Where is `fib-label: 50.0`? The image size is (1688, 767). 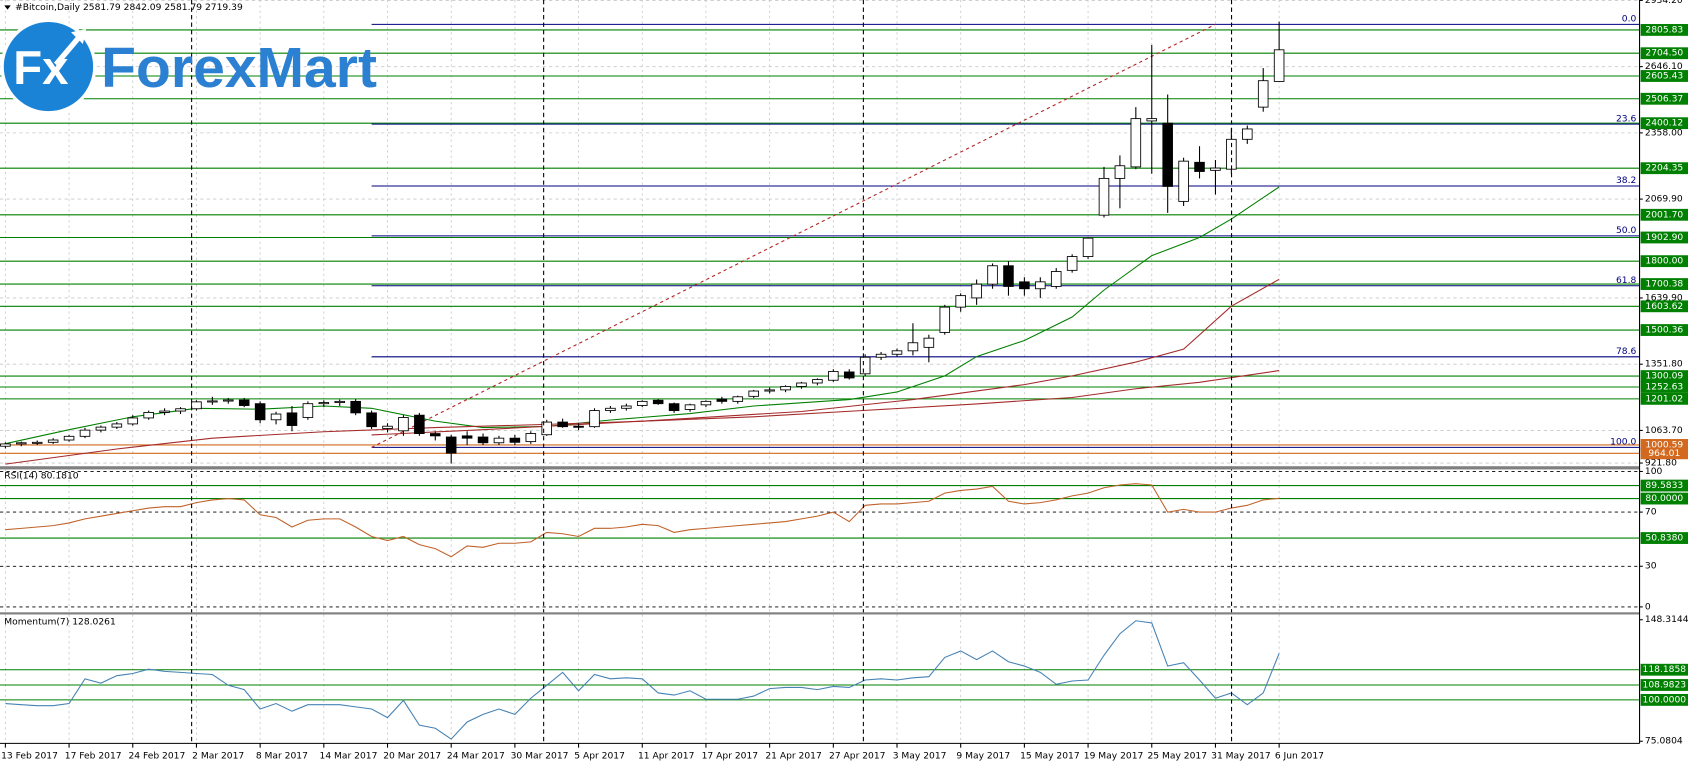 fib-label: 50.0 is located at coordinates (1626, 231).